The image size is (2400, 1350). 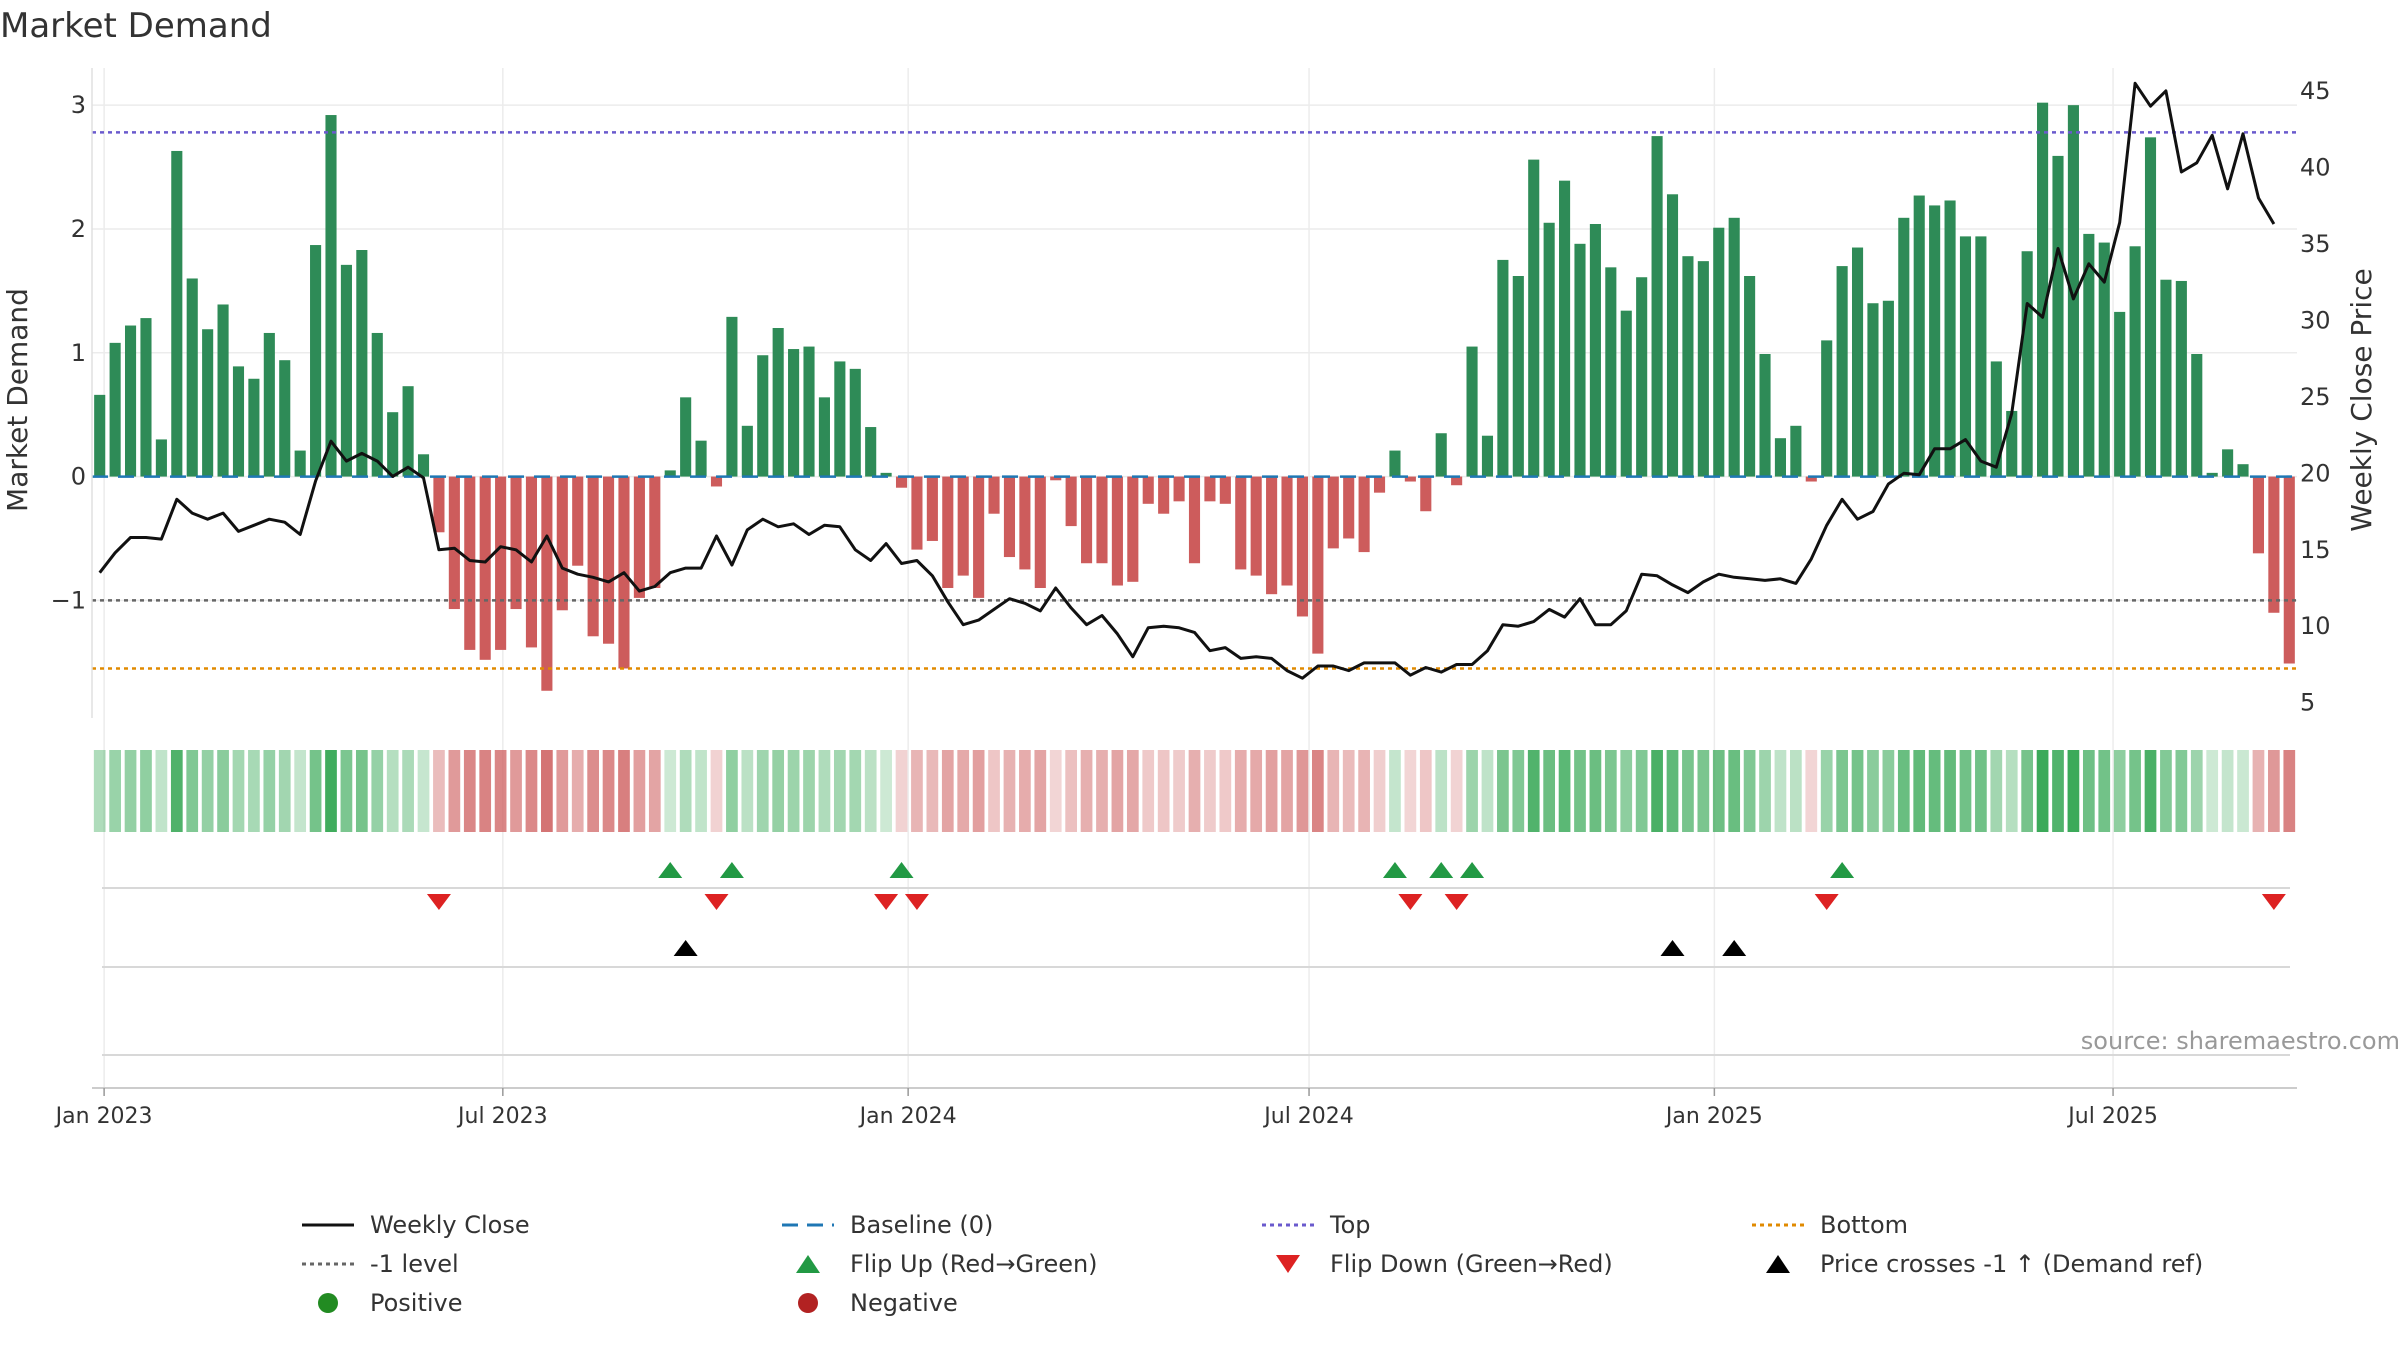 I want to click on x-tick-label: Jul 2024, so click(x=1308, y=1116).